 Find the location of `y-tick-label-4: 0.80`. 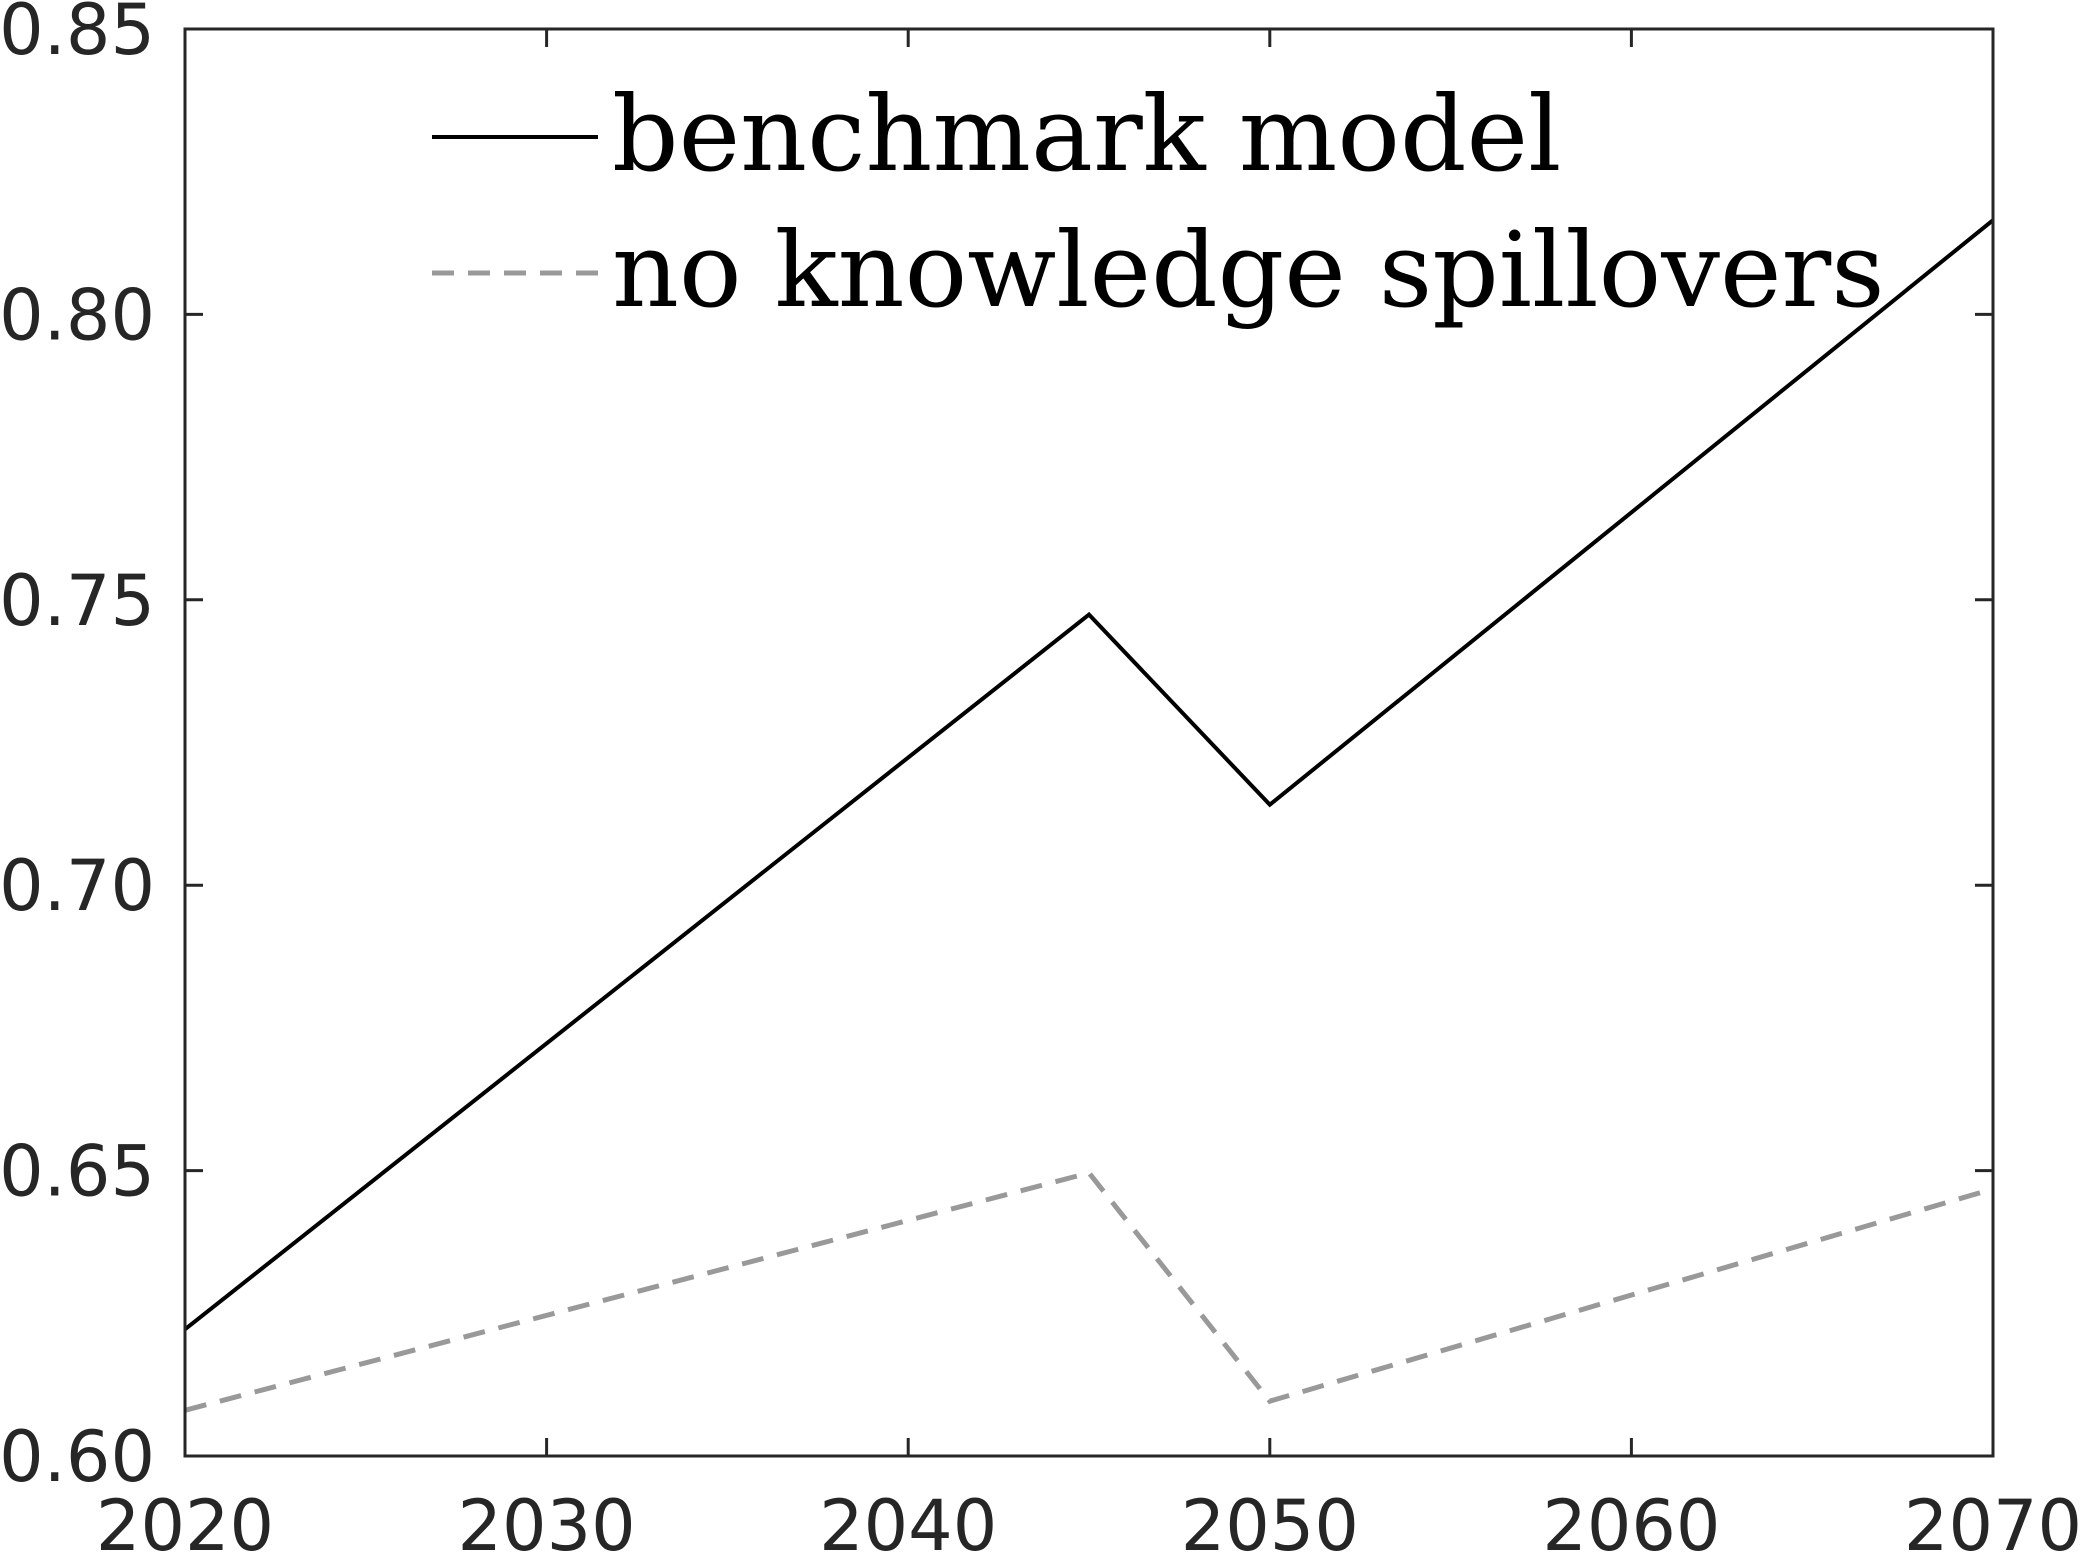

y-tick-label-4: 0.80 is located at coordinates (77, 315).